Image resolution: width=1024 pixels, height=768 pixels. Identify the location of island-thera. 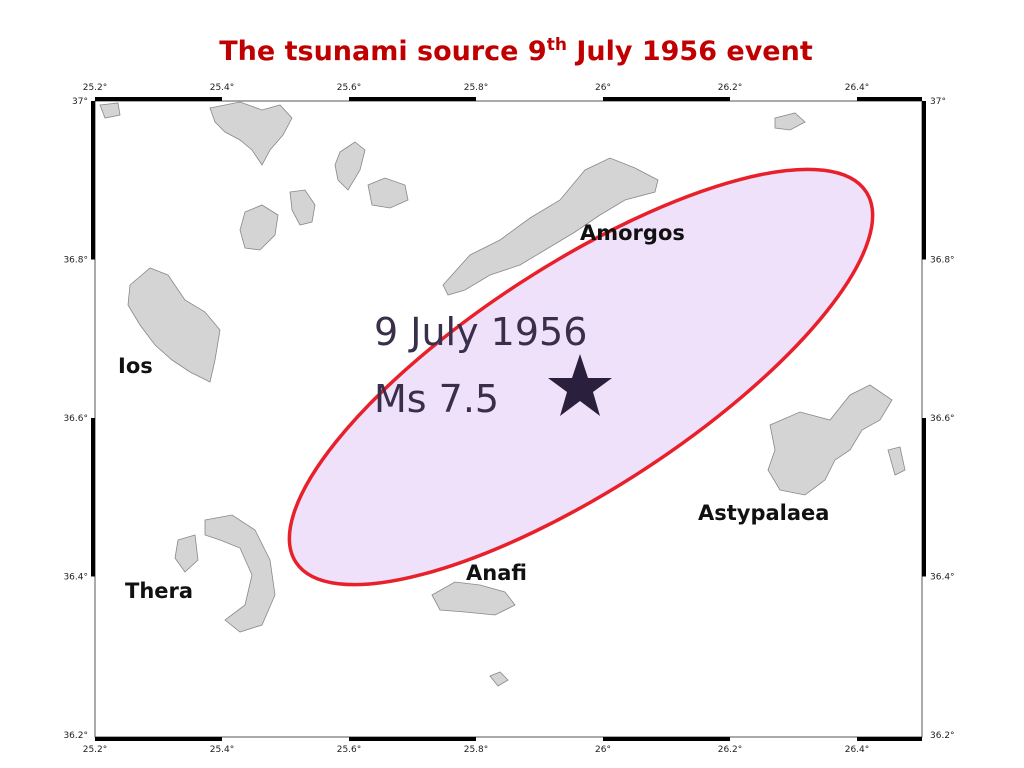
(240, 573).